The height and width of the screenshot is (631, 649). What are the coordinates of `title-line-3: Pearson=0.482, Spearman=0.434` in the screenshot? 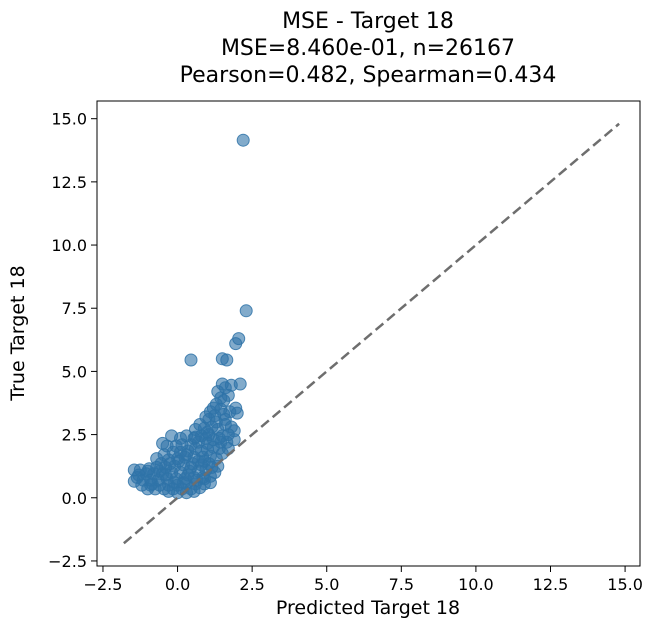 It's located at (368, 75).